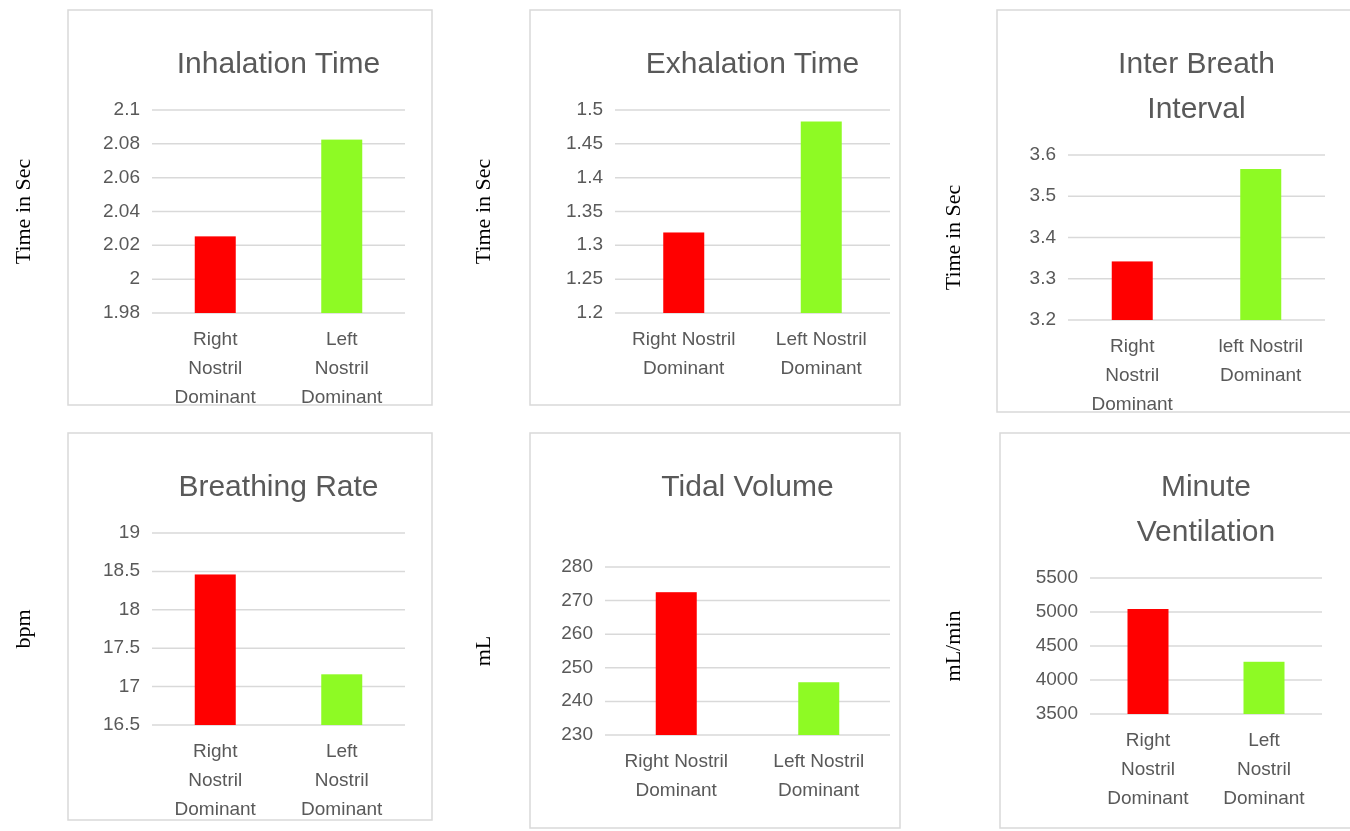  Describe the element at coordinates (747, 485) in the screenshot. I see `chart-title: Tidal Volume` at that location.